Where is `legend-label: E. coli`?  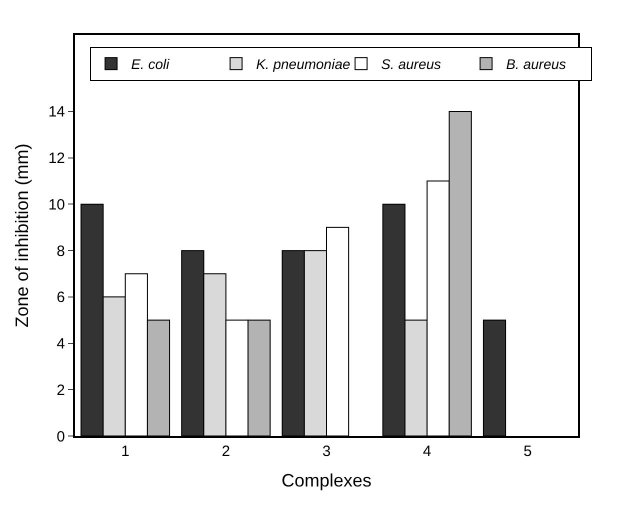 legend-label: E. coli is located at coordinates (150, 64).